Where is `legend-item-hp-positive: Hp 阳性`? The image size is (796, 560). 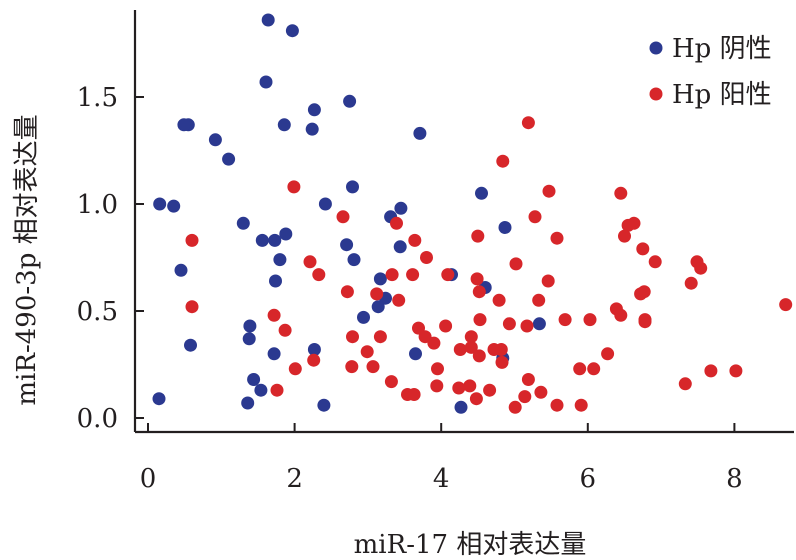
legend-item-hp-positive: Hp 阳性 is located at coordinates (710, 95).